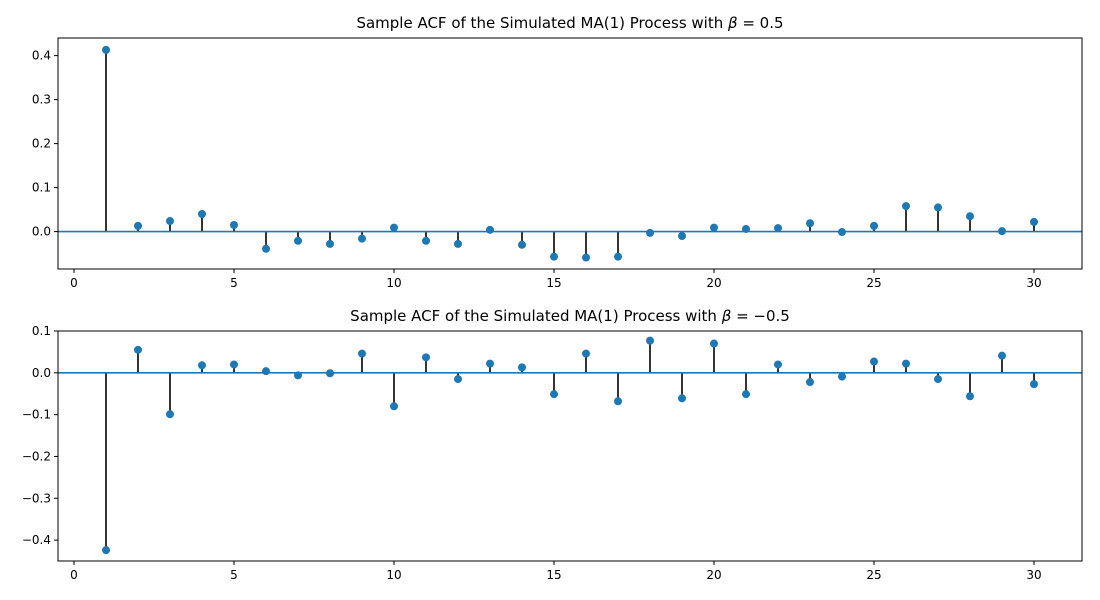  I want to click on y-tick-label: 0.3, so click(41, 100).